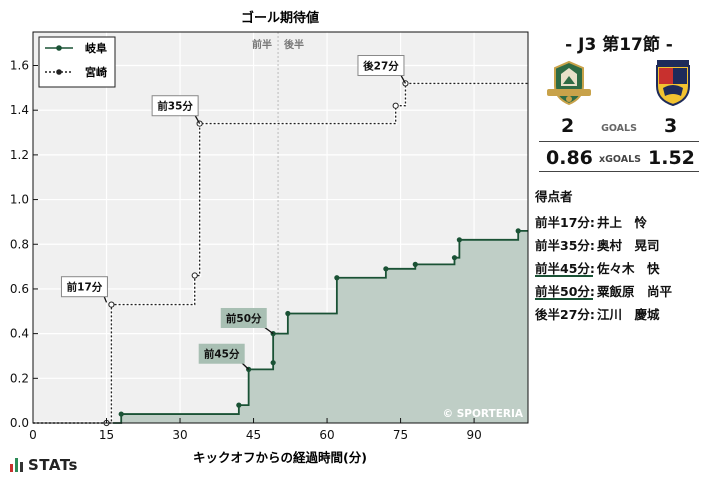 The width and height of the screenshot is (707, 479). What do you see at coordinates (19, 66) in the screenshot?
I see `y-tick-label: 1.6` at bounding box center [19, 66].